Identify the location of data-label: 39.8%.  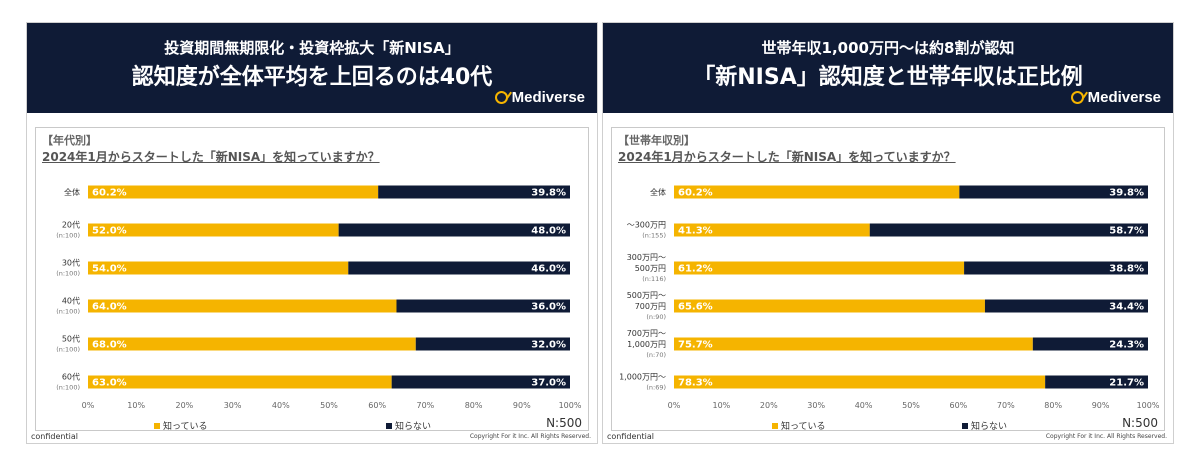
(1126, 193).